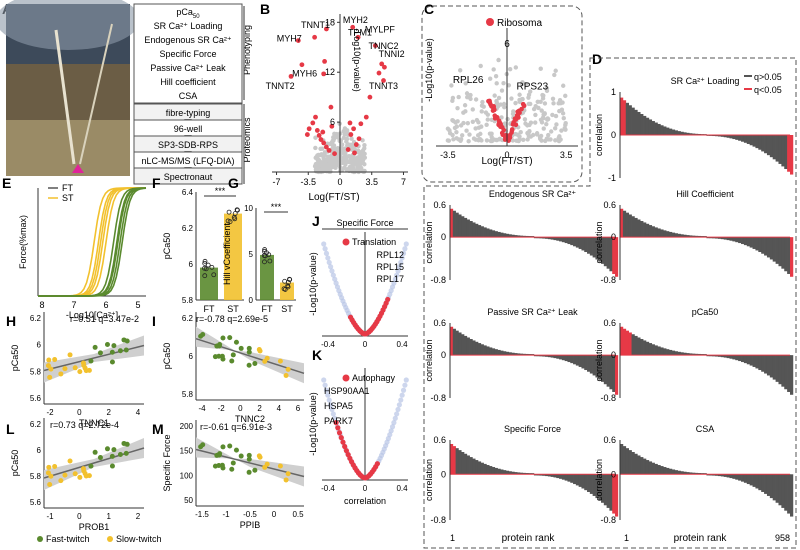 Image resolution: width=800 pixels, height=550 pixels. Describe the element at coordinates (110, 539) in the screenshot. I see `legend-slow-dot` at that location.